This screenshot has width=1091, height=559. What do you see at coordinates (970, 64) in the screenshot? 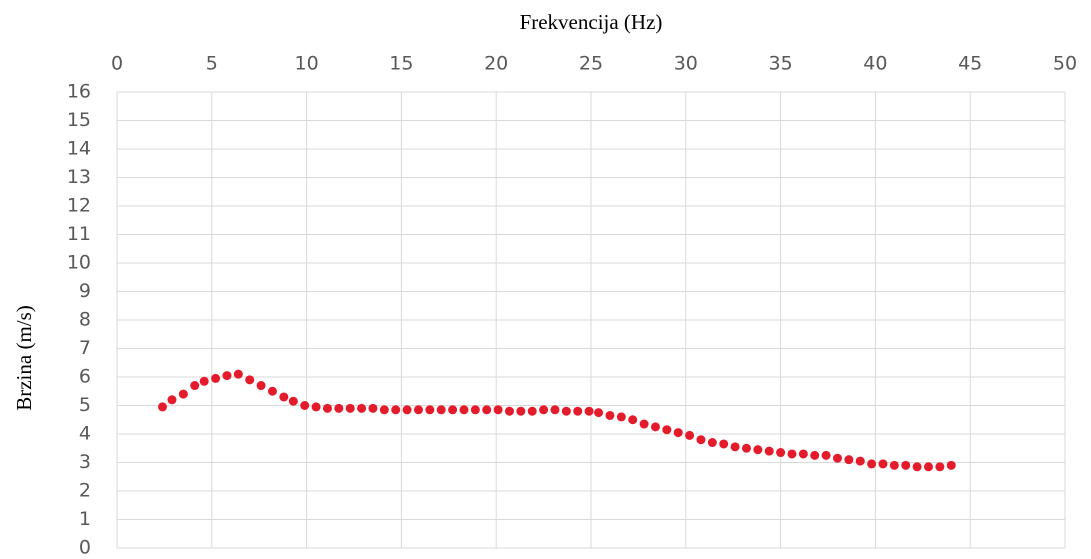
I see `x-tick-label: 45` at bounding box center [970, 64].